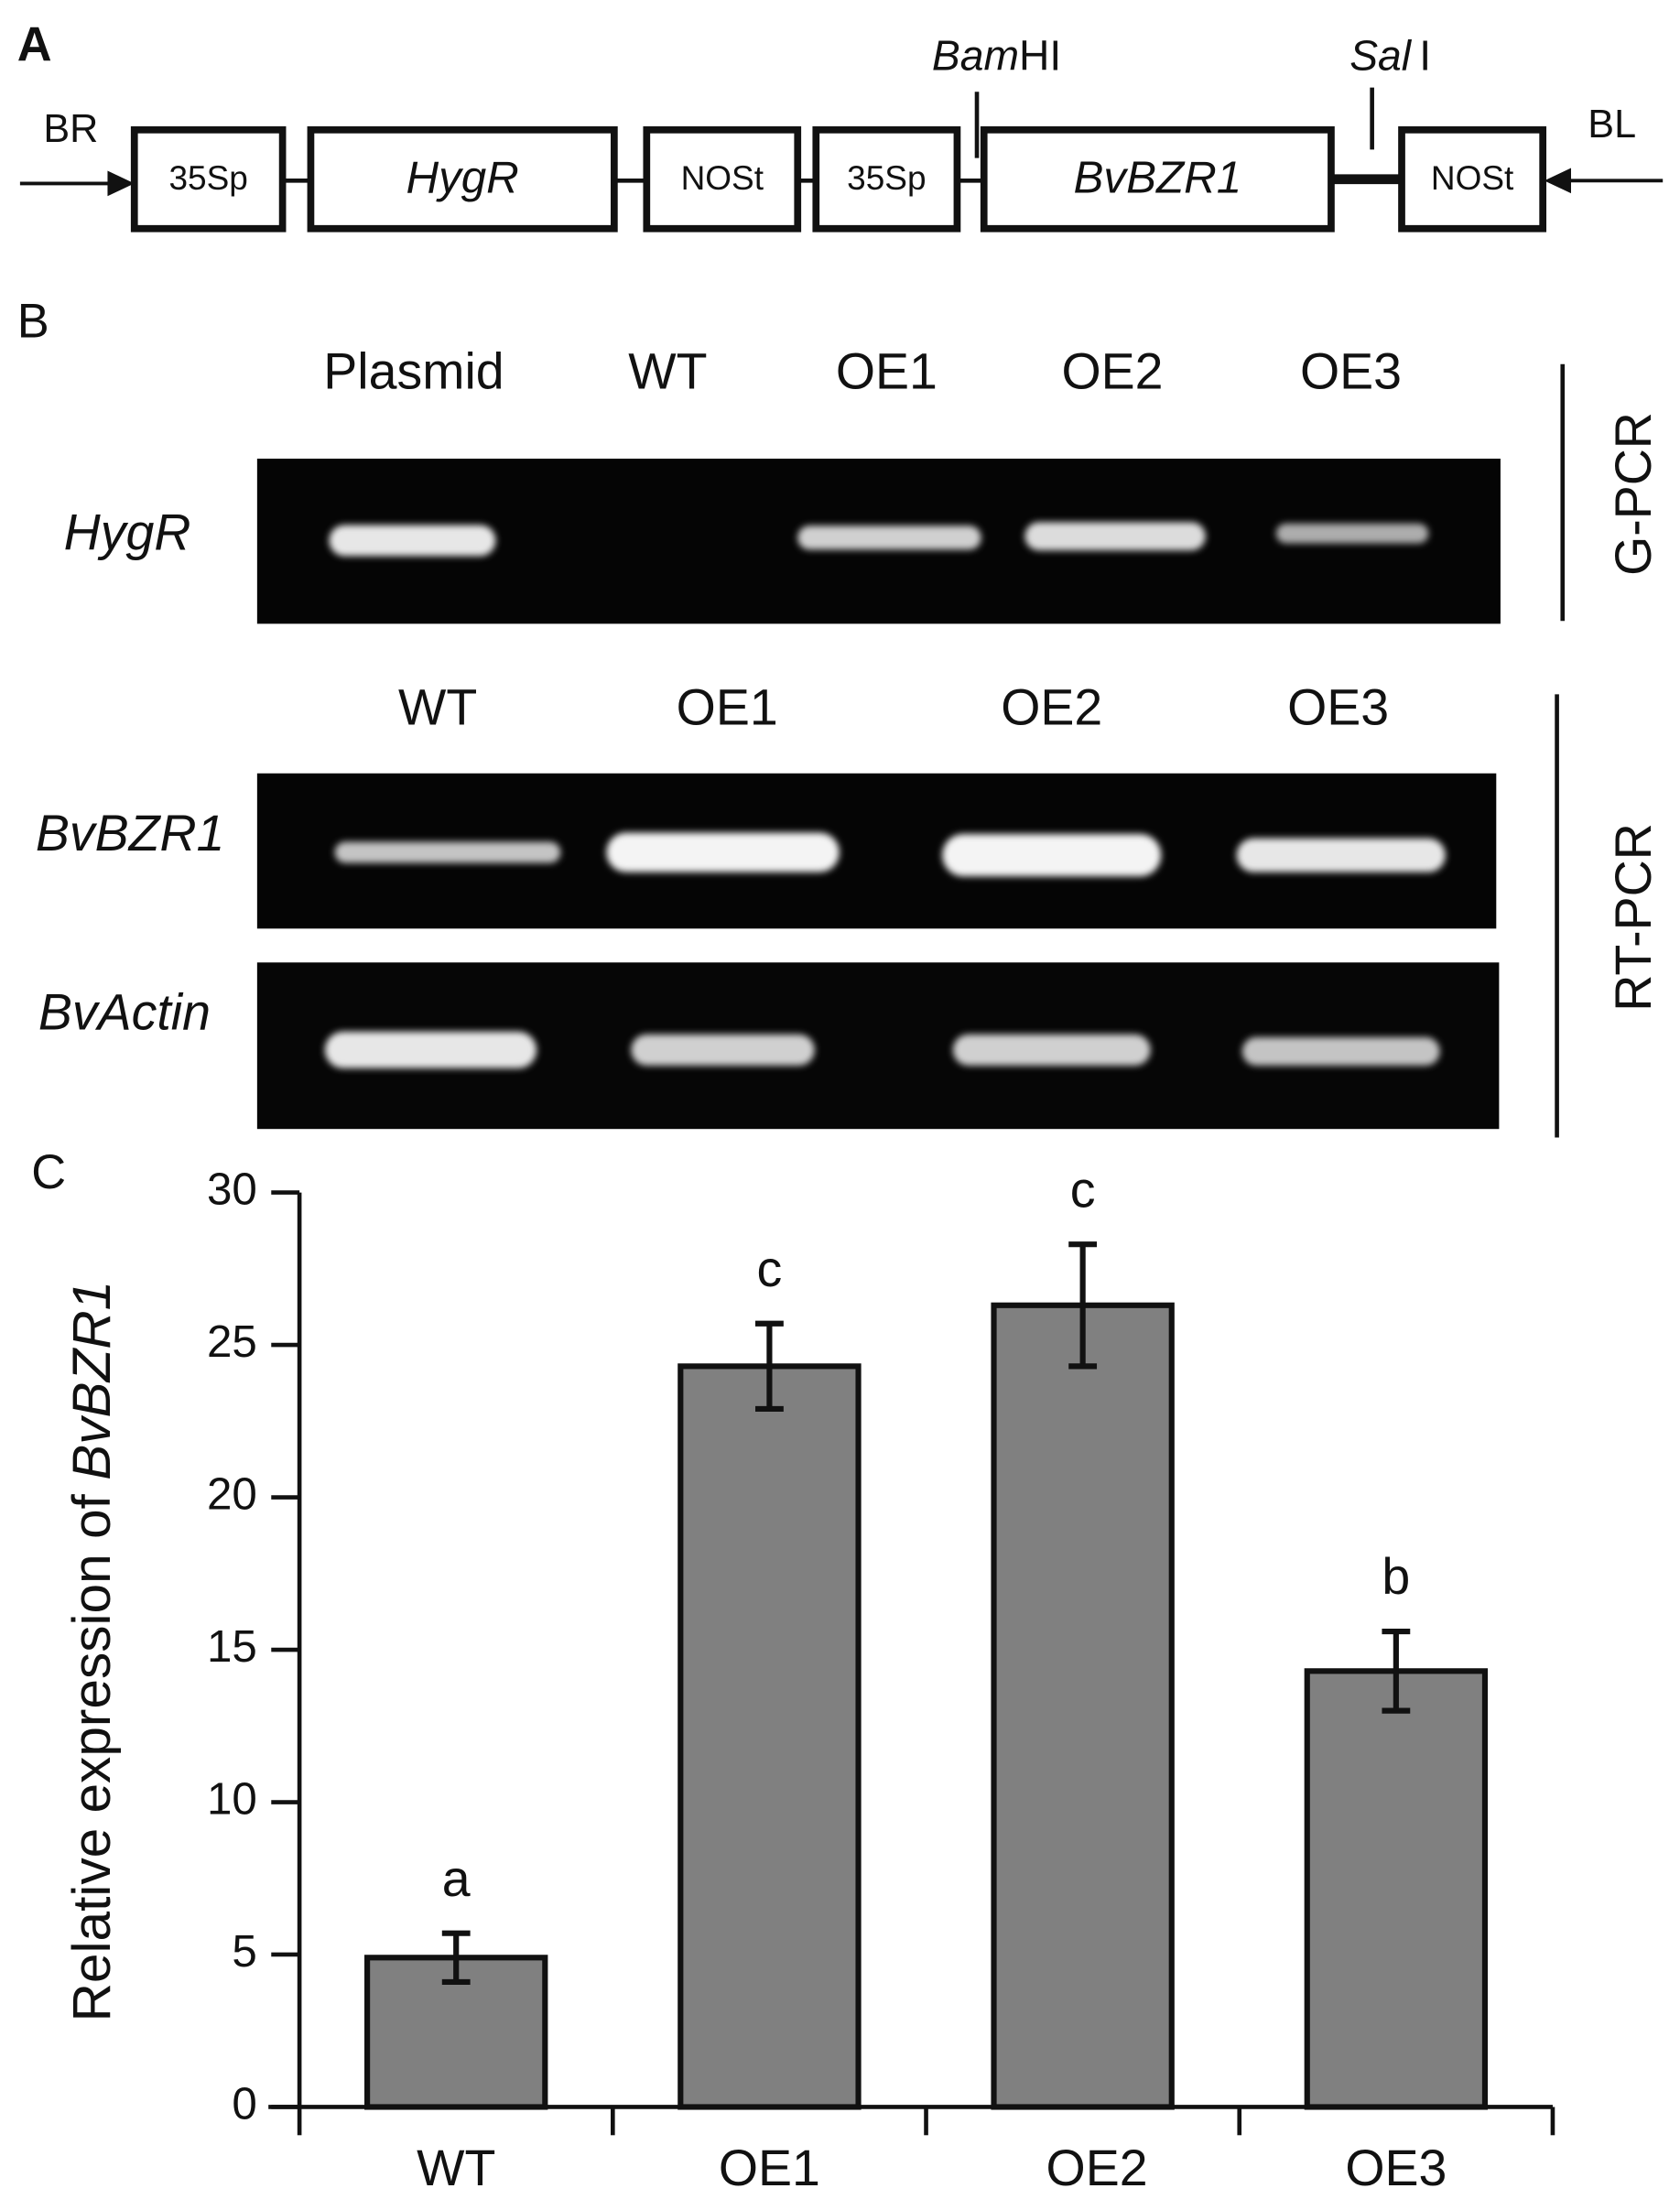  What do you see at coordinates (244, 2104) in the screenshot?
I see `y-tick-label: 0` at bounding box center [244, 2104].